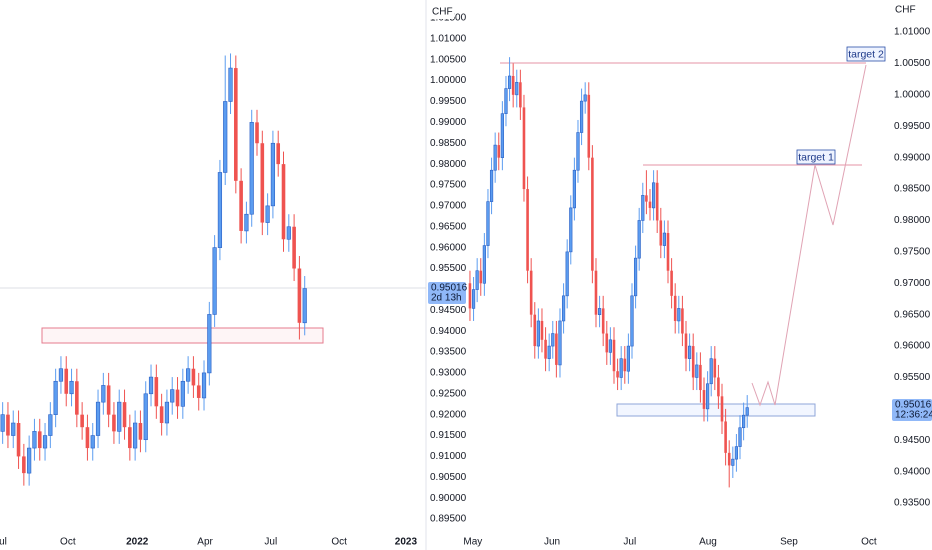  Describe the element at coordinates (866, 54) in the screenshot. I see `annotation: target 2` at that location.